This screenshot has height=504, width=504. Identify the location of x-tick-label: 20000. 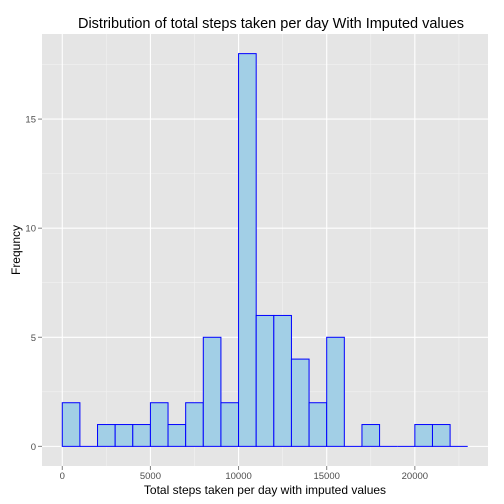
(415, 476).